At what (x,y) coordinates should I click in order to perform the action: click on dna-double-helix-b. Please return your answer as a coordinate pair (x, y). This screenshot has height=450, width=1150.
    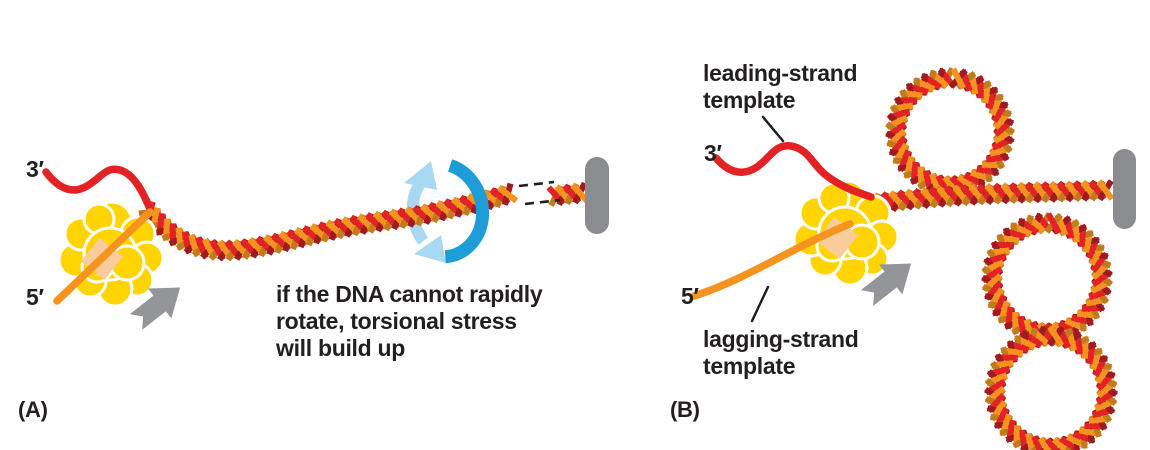
    Looking at the image, I should click on (989, 197).